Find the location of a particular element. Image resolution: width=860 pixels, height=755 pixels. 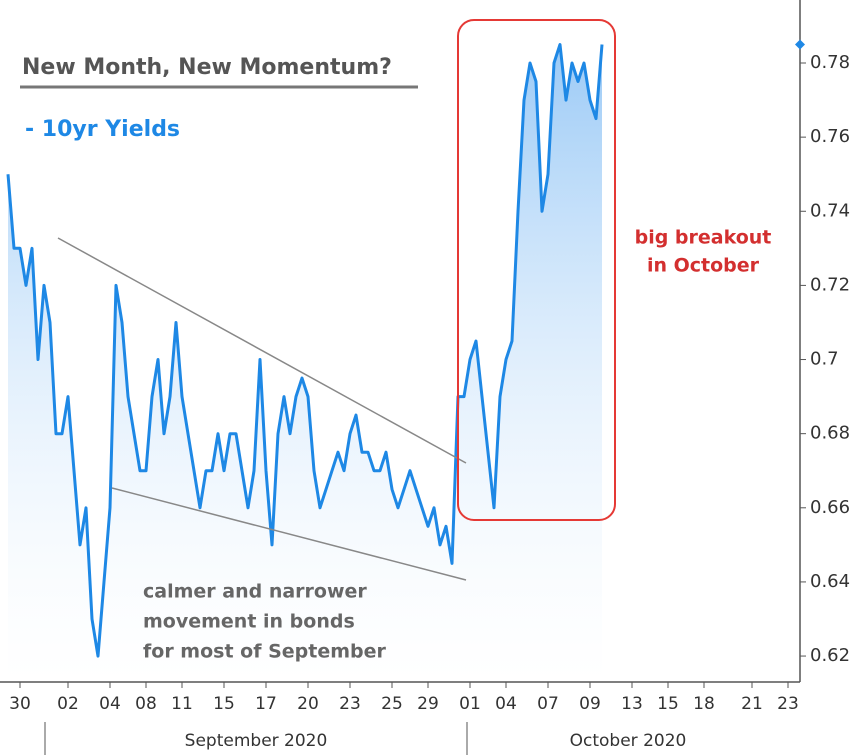

y-tick-label: 0.72 is located at coordinates (830, 284).